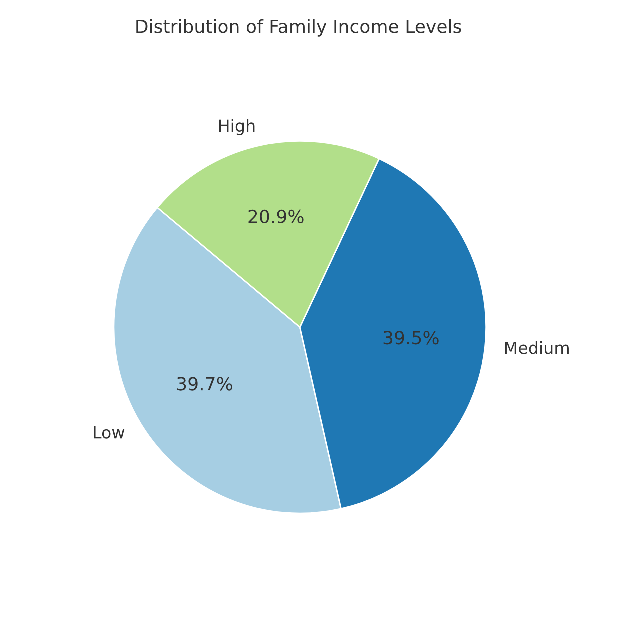 Image resolution: width=642 pixels, height=626 pixels. I want to click on data-label: 39.7%, so click(204, 384).